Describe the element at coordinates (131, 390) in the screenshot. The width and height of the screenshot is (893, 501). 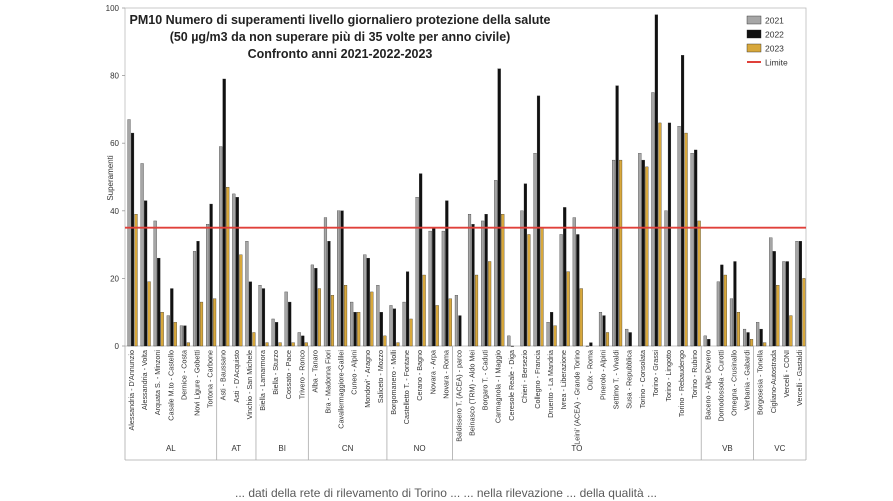
I see `category-label: Alessandria - D'Annunzio` at that location.